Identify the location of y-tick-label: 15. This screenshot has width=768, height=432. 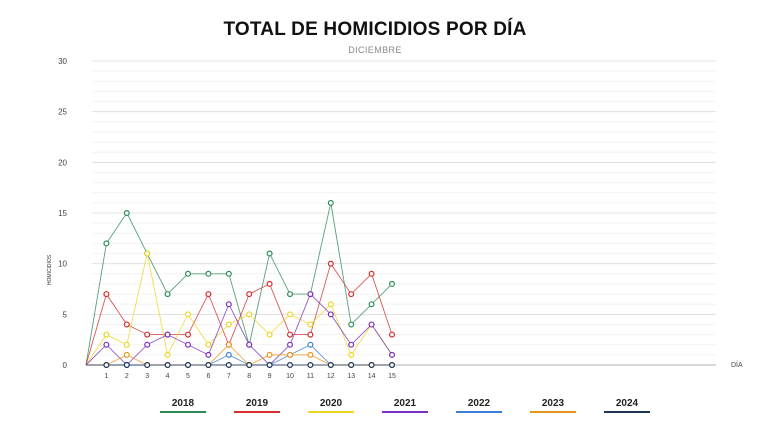
(62, 213).